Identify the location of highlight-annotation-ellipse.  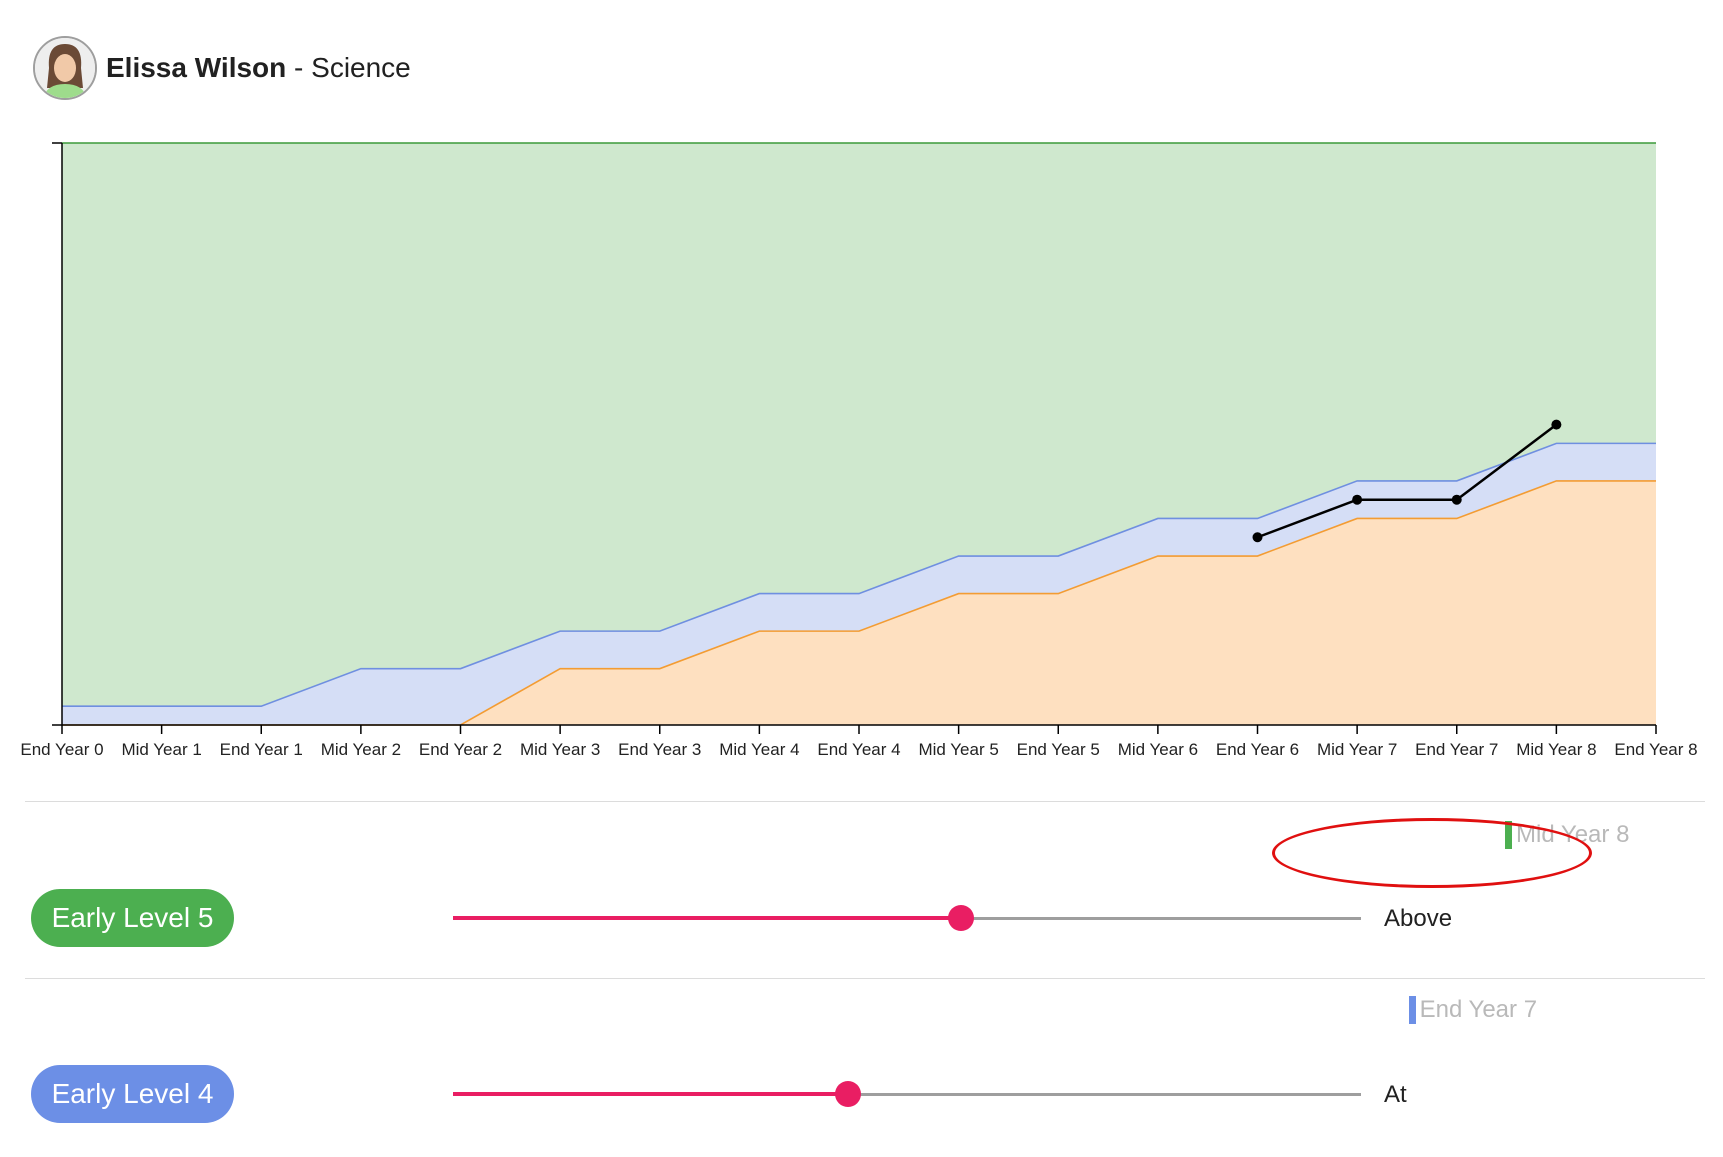
(1432, 853).